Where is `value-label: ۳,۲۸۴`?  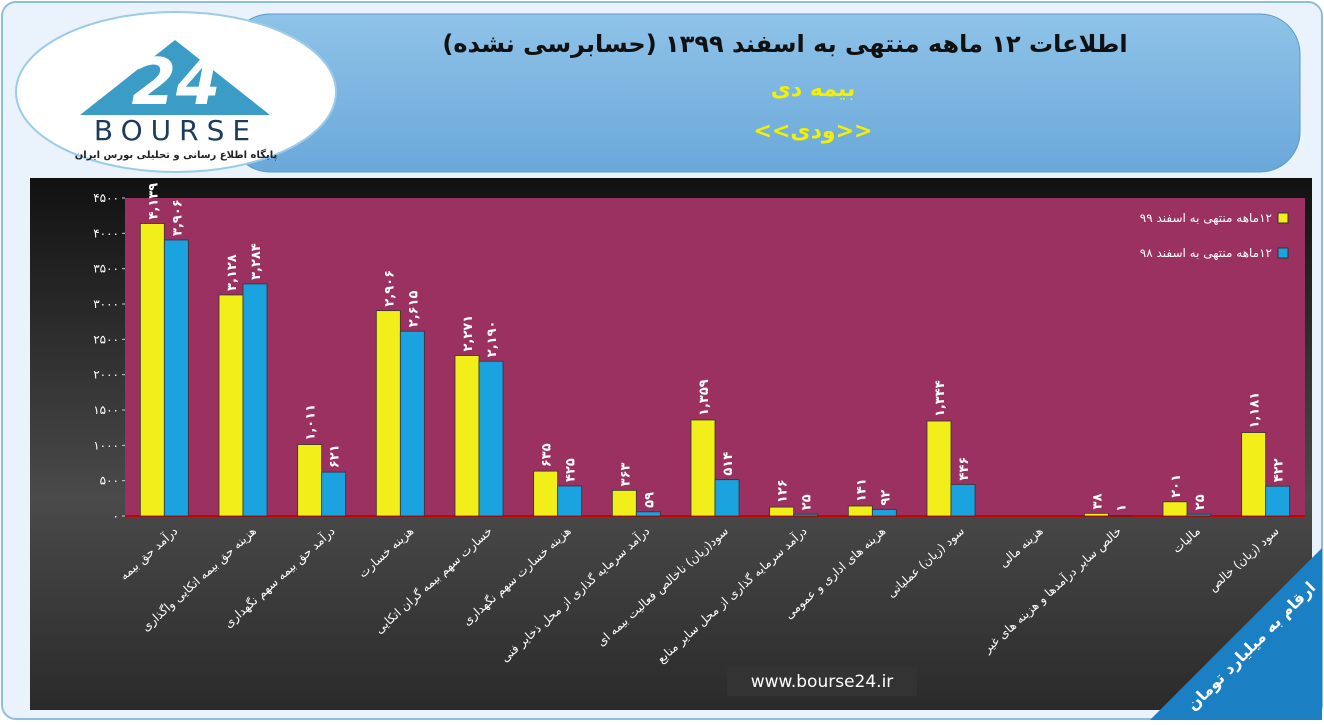 value-label: ۳,۲۸۴ is located at coordinates (256, 261).